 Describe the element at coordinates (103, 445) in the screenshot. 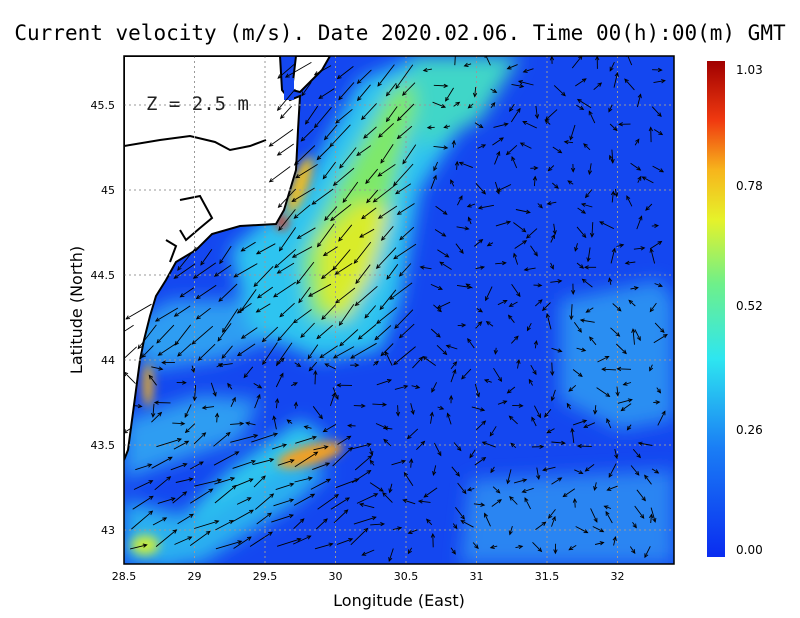

I see `y-tick-label: 43.5` at that location.